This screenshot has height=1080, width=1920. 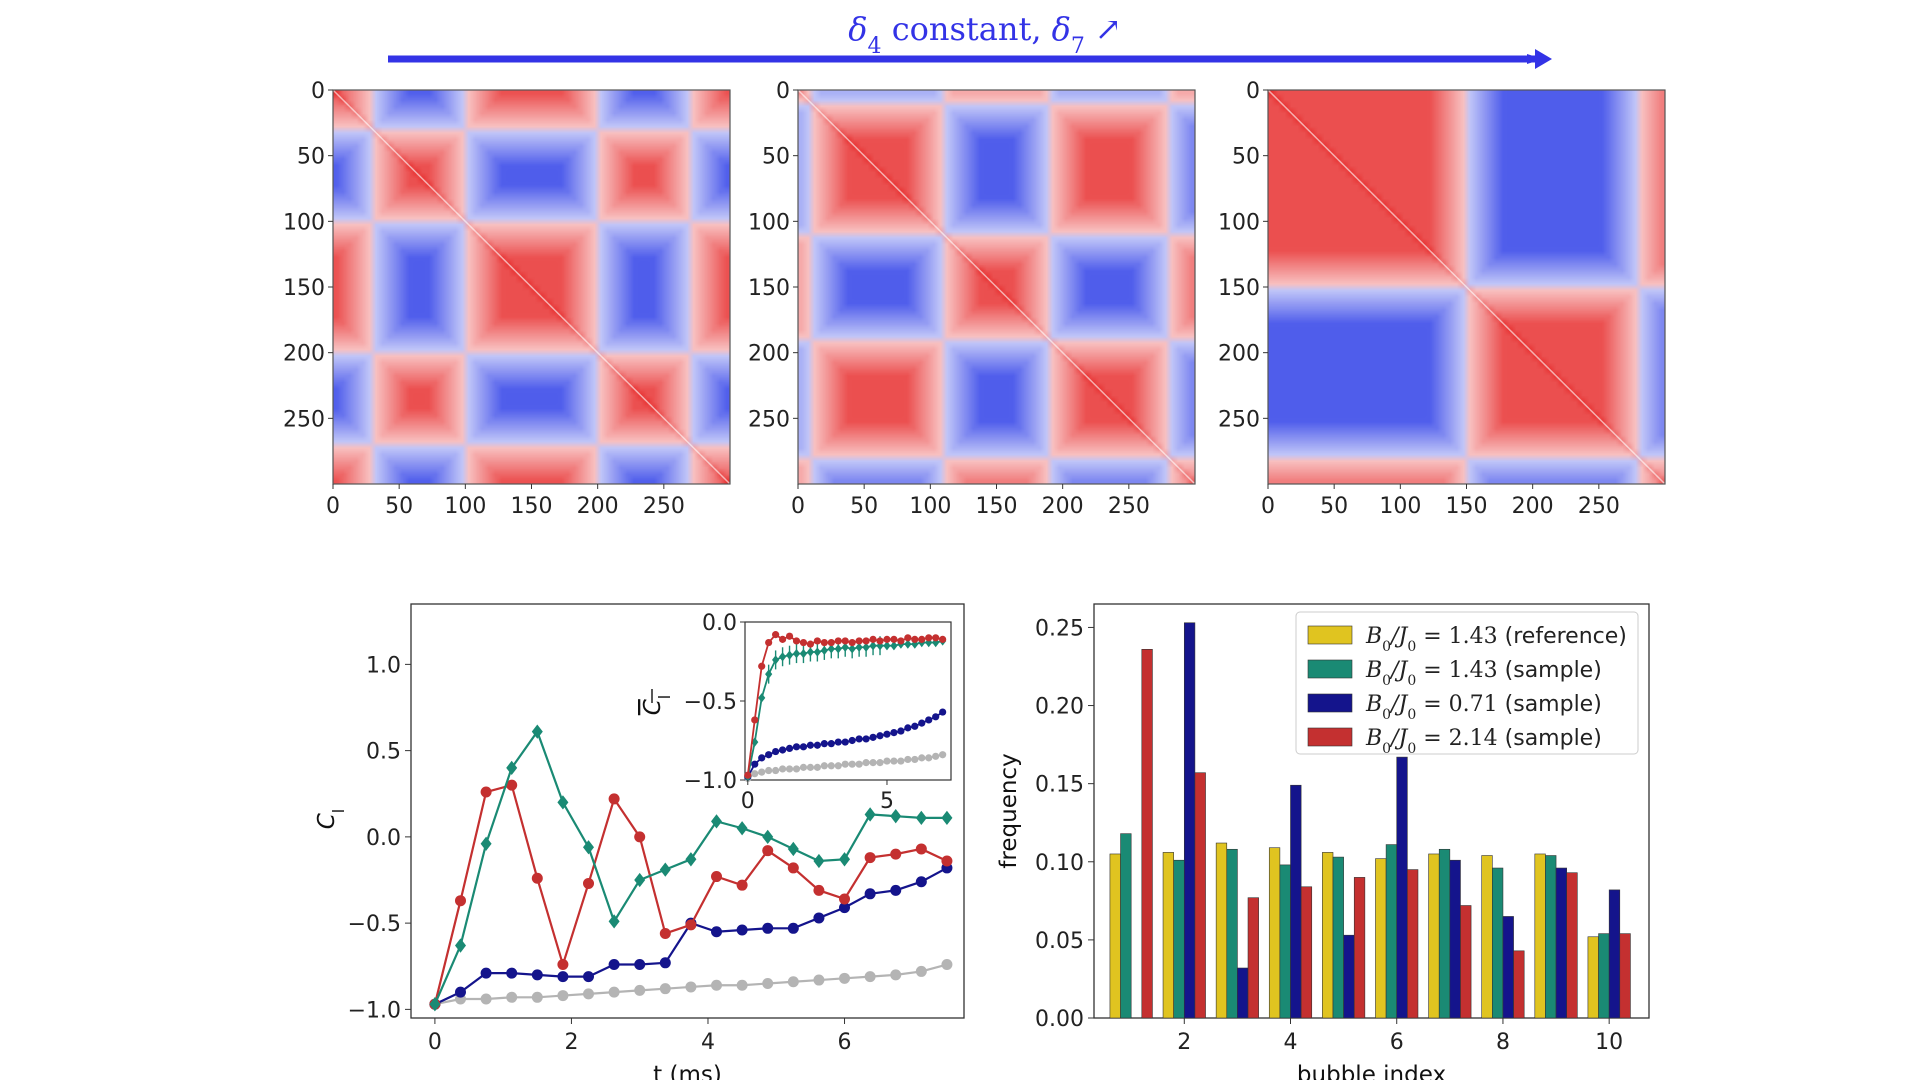 I want to click on y-tick-label: 0, so click(x=1253, y=91).